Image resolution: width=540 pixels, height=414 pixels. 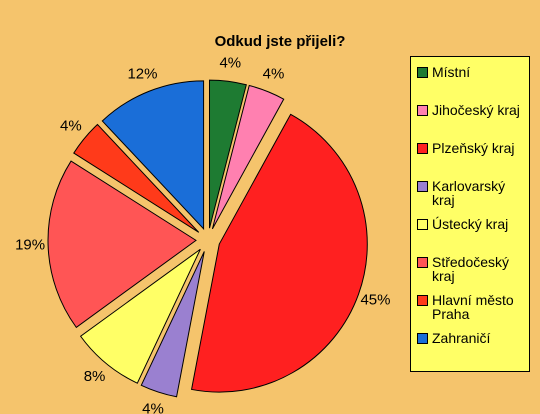 I want to click on legend-label: Ústecký kraj, so click(x=470, y=224).